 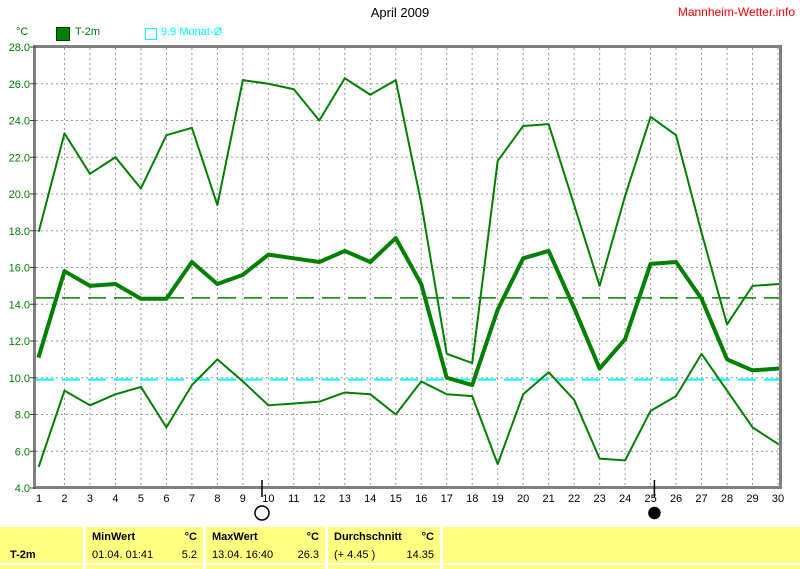 What do you see at coordinates (727, 499) in the screenshot?
I see `svg-text: 28` at bounding box center [727, 499].